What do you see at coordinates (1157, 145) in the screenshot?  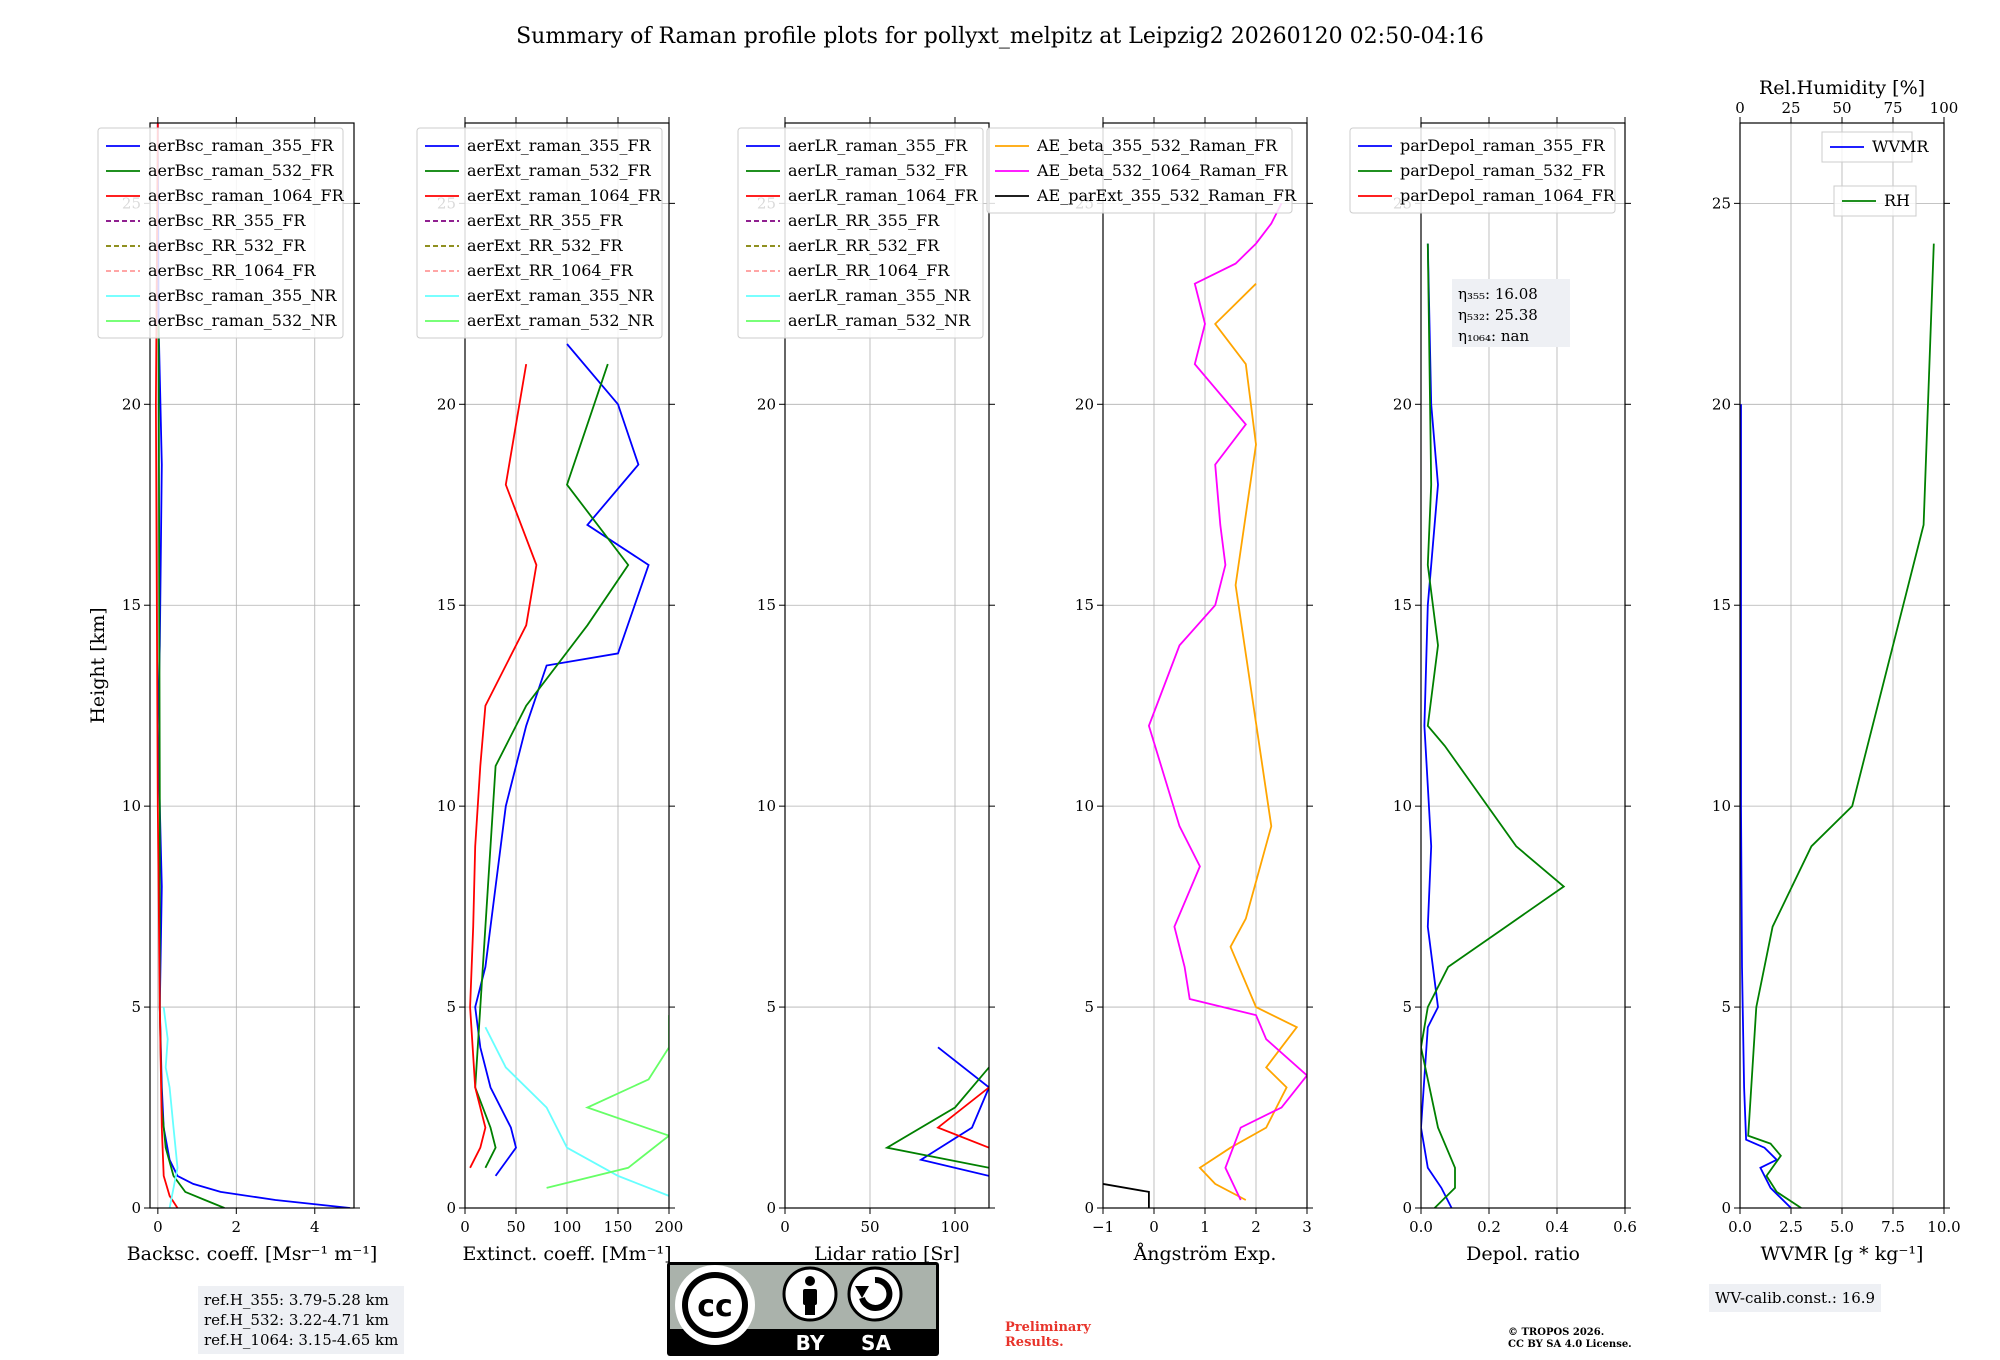 I see `legend-label: AE_beta_355_532_Raman_FR` at bounding box center [1157, 145].